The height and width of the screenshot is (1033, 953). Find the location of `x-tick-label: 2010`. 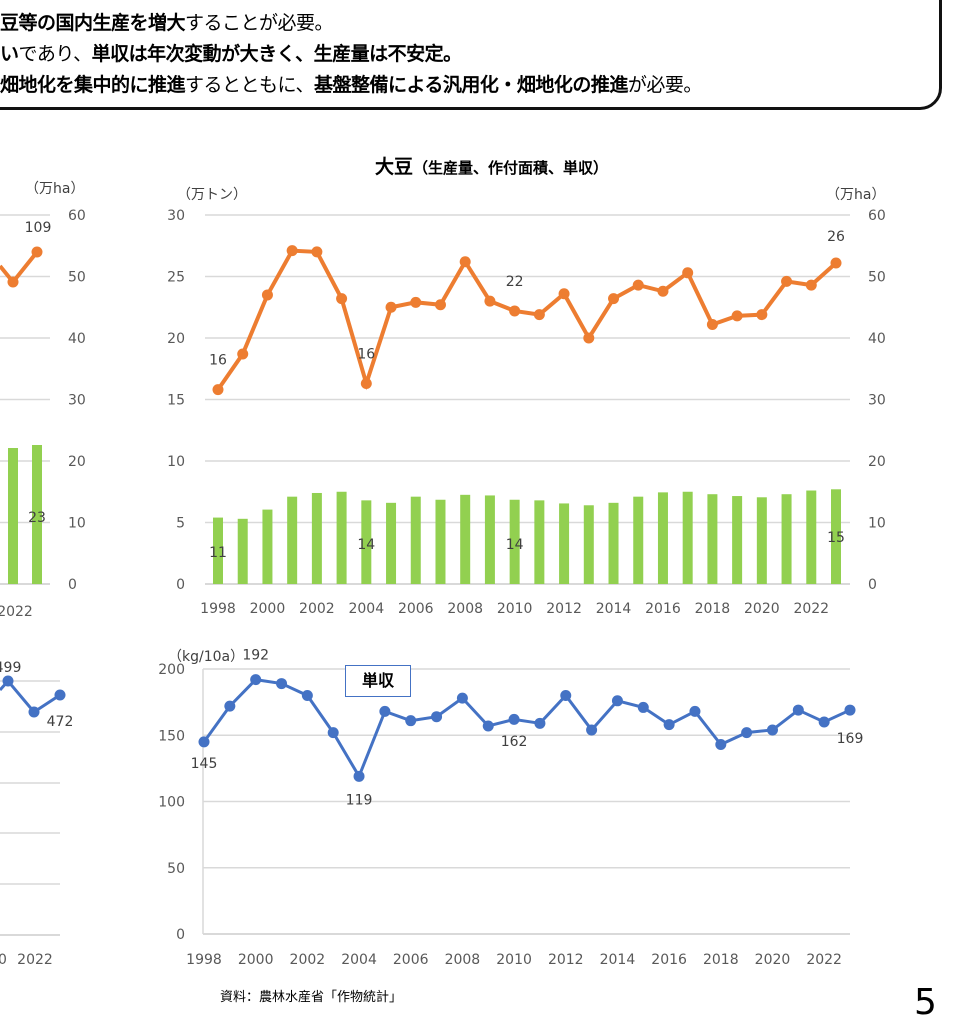

x-tick-label: 2010 is located at coordinates (515, 609).